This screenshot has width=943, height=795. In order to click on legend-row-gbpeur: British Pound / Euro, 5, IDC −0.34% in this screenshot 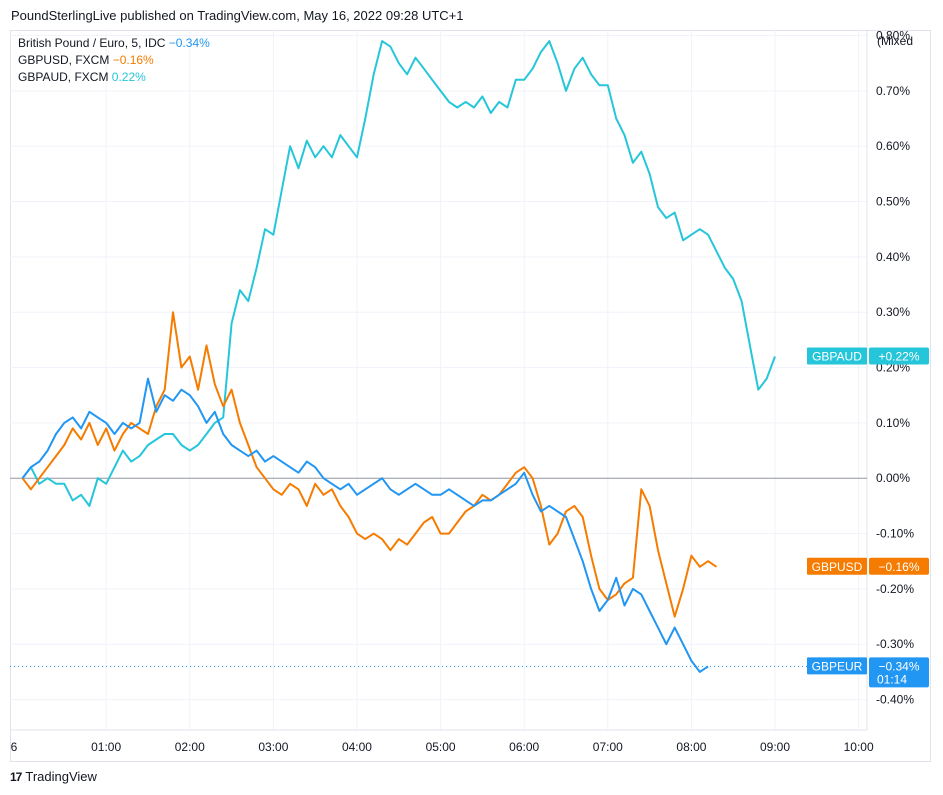, I will do `click(114, 43)`.